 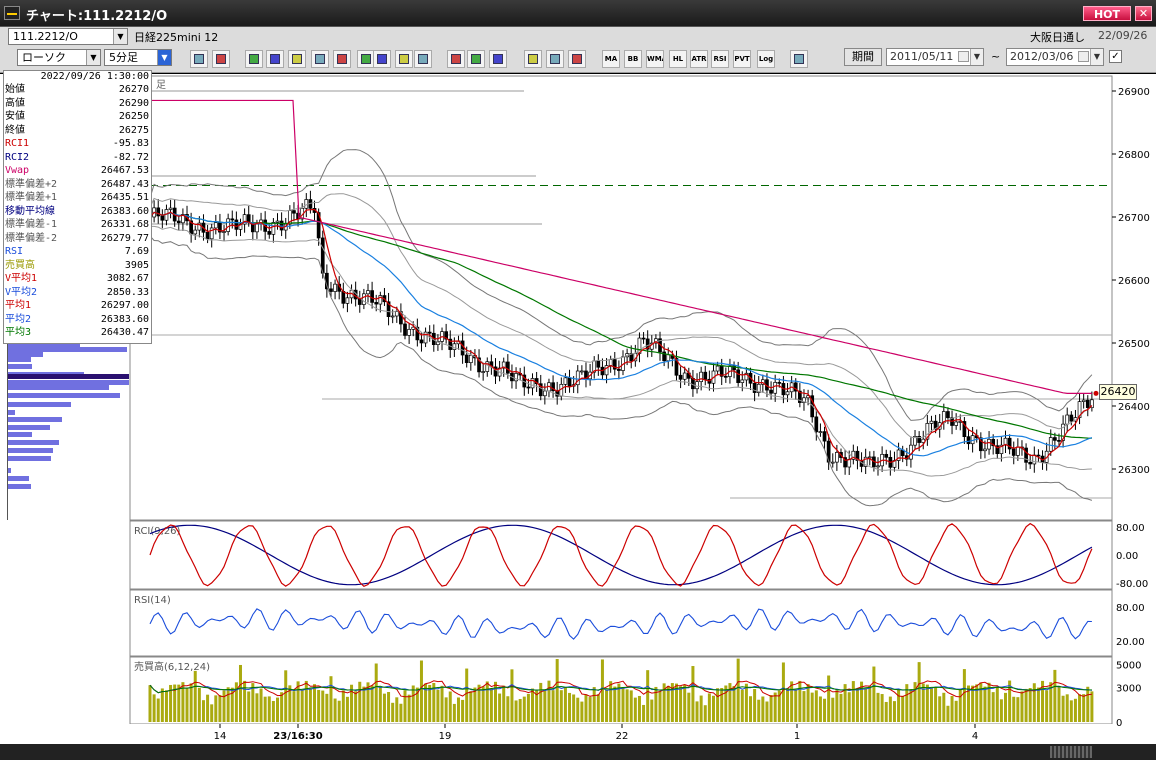 What do you see at coordinates (1143, 13) in the screenshot?
I see `close-icon: ✕` at bounding box center [1143, 13].